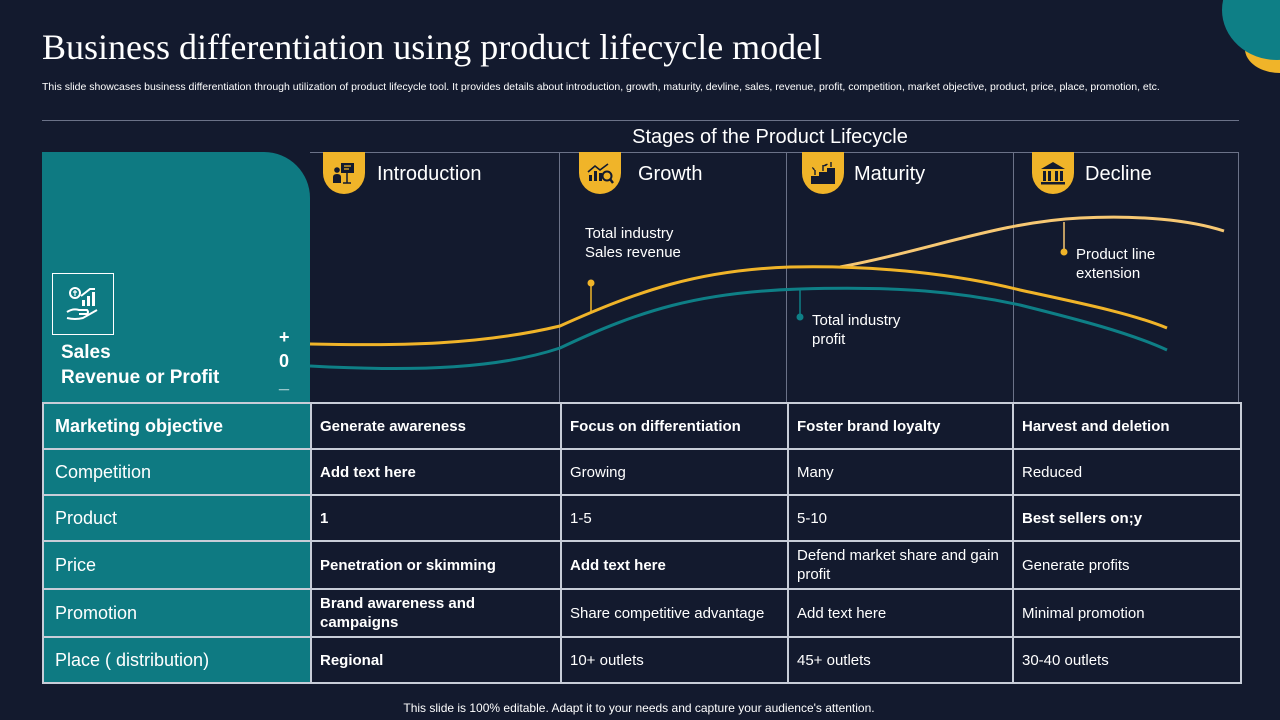 This screenshot has width=1280, height=720. Describe the element at coordinates (177, 518) in the screenshot. I see `row-header: Product` at that location.